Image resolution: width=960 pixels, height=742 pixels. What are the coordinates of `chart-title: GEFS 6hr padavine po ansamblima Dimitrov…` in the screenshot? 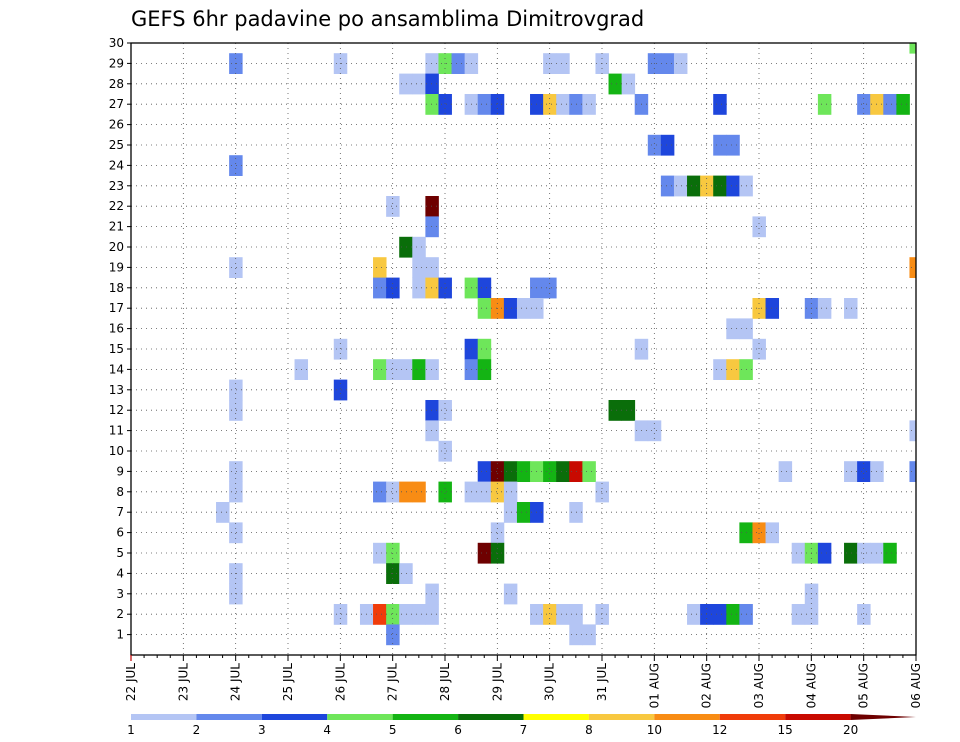 It's located at (387, 19).